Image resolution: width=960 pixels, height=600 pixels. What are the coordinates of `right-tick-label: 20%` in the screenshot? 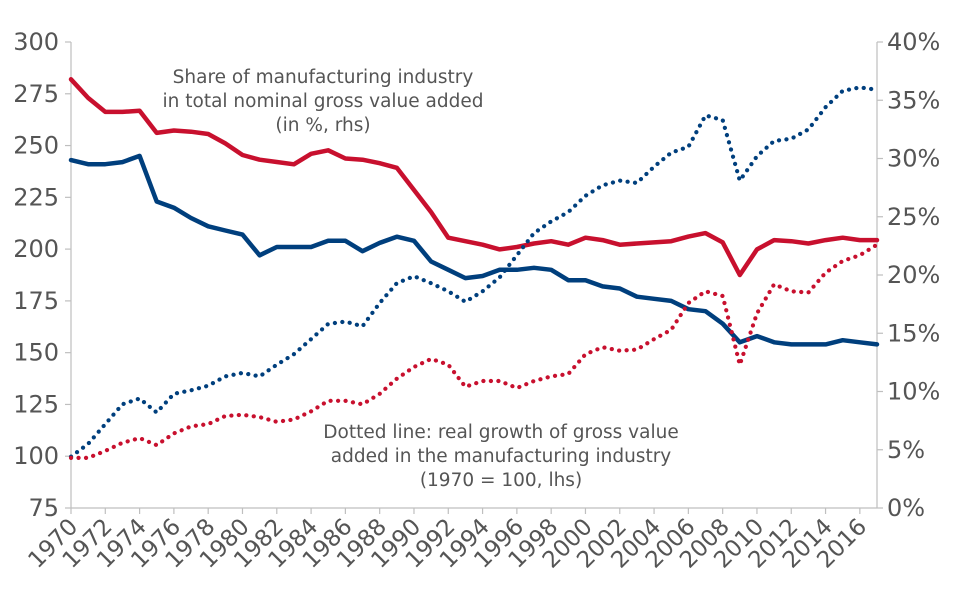 It's located at (913, 275).